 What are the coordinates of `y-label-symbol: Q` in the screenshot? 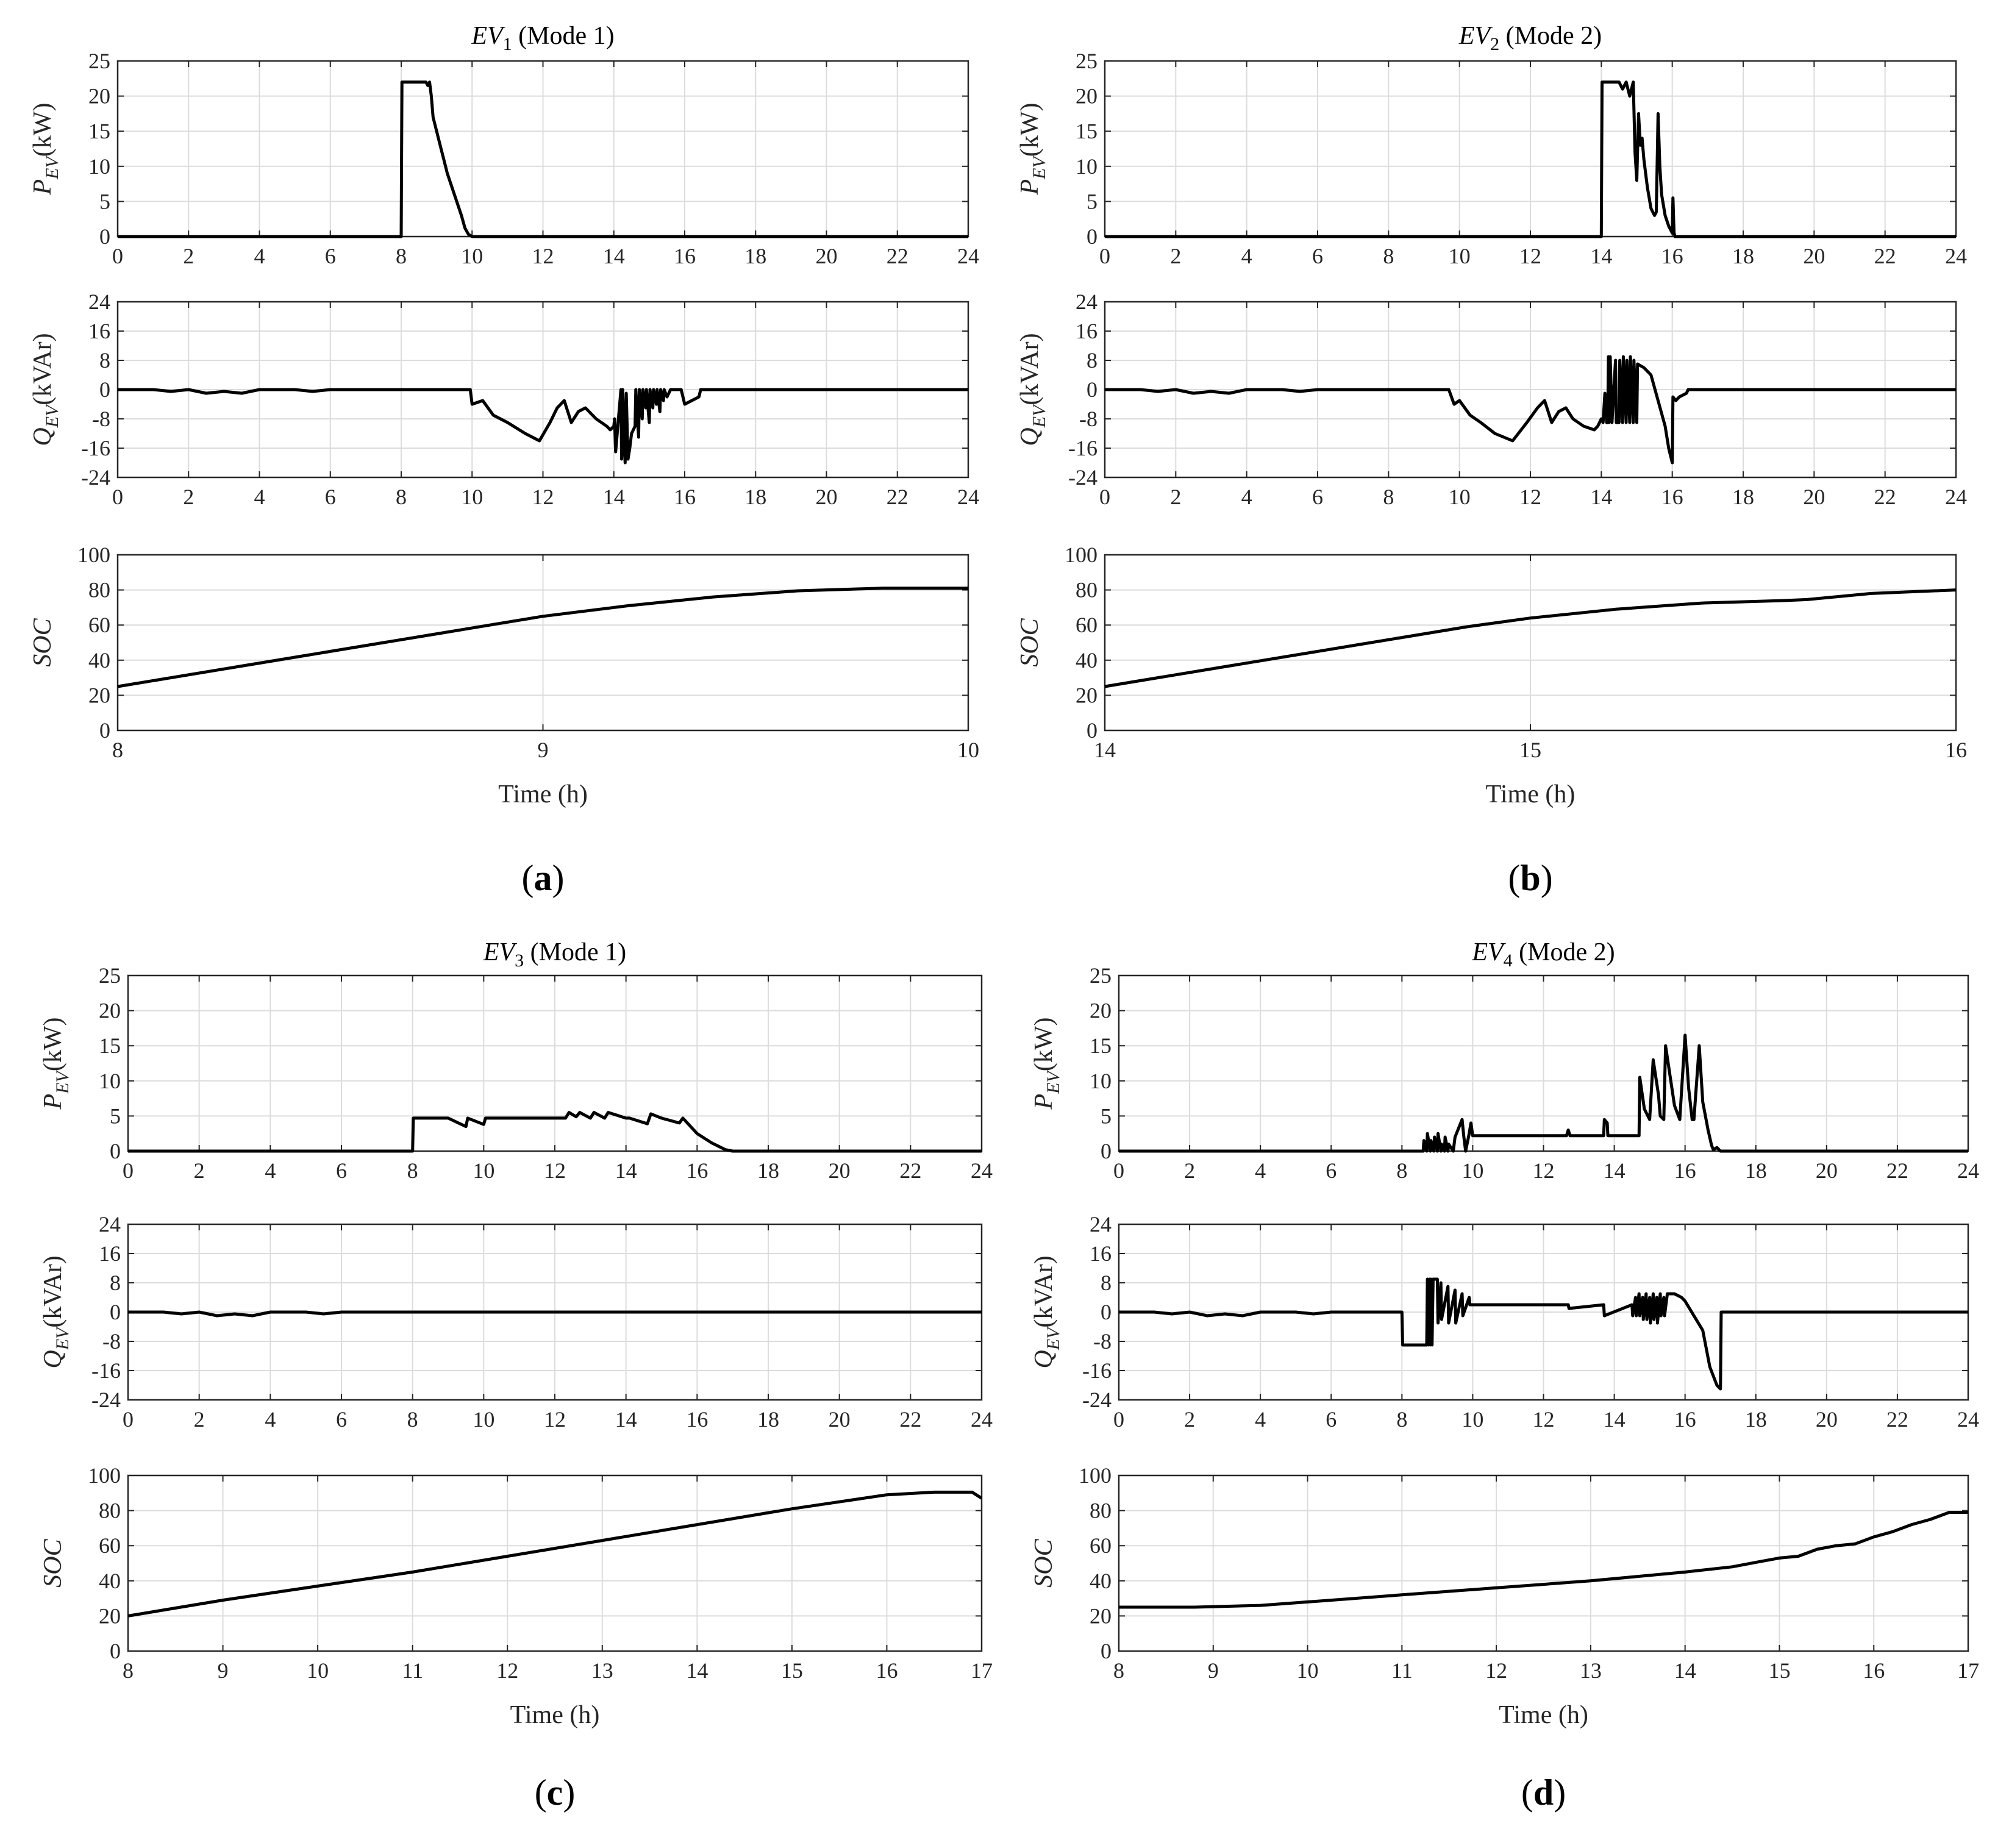 It's located at (43, 436).